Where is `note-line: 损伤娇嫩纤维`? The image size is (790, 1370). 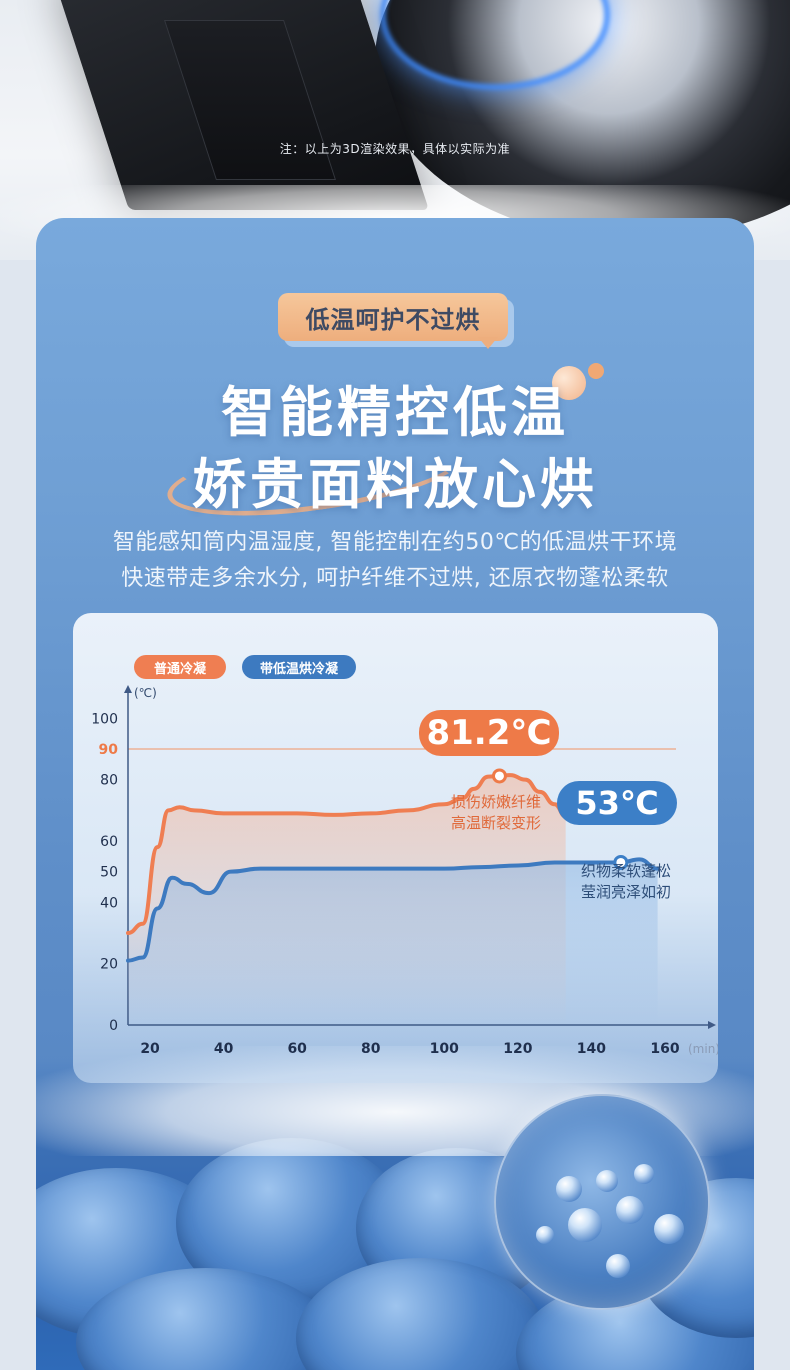 note-line: 损伤娇嫩纤维 is located at coordinates (495, 802).